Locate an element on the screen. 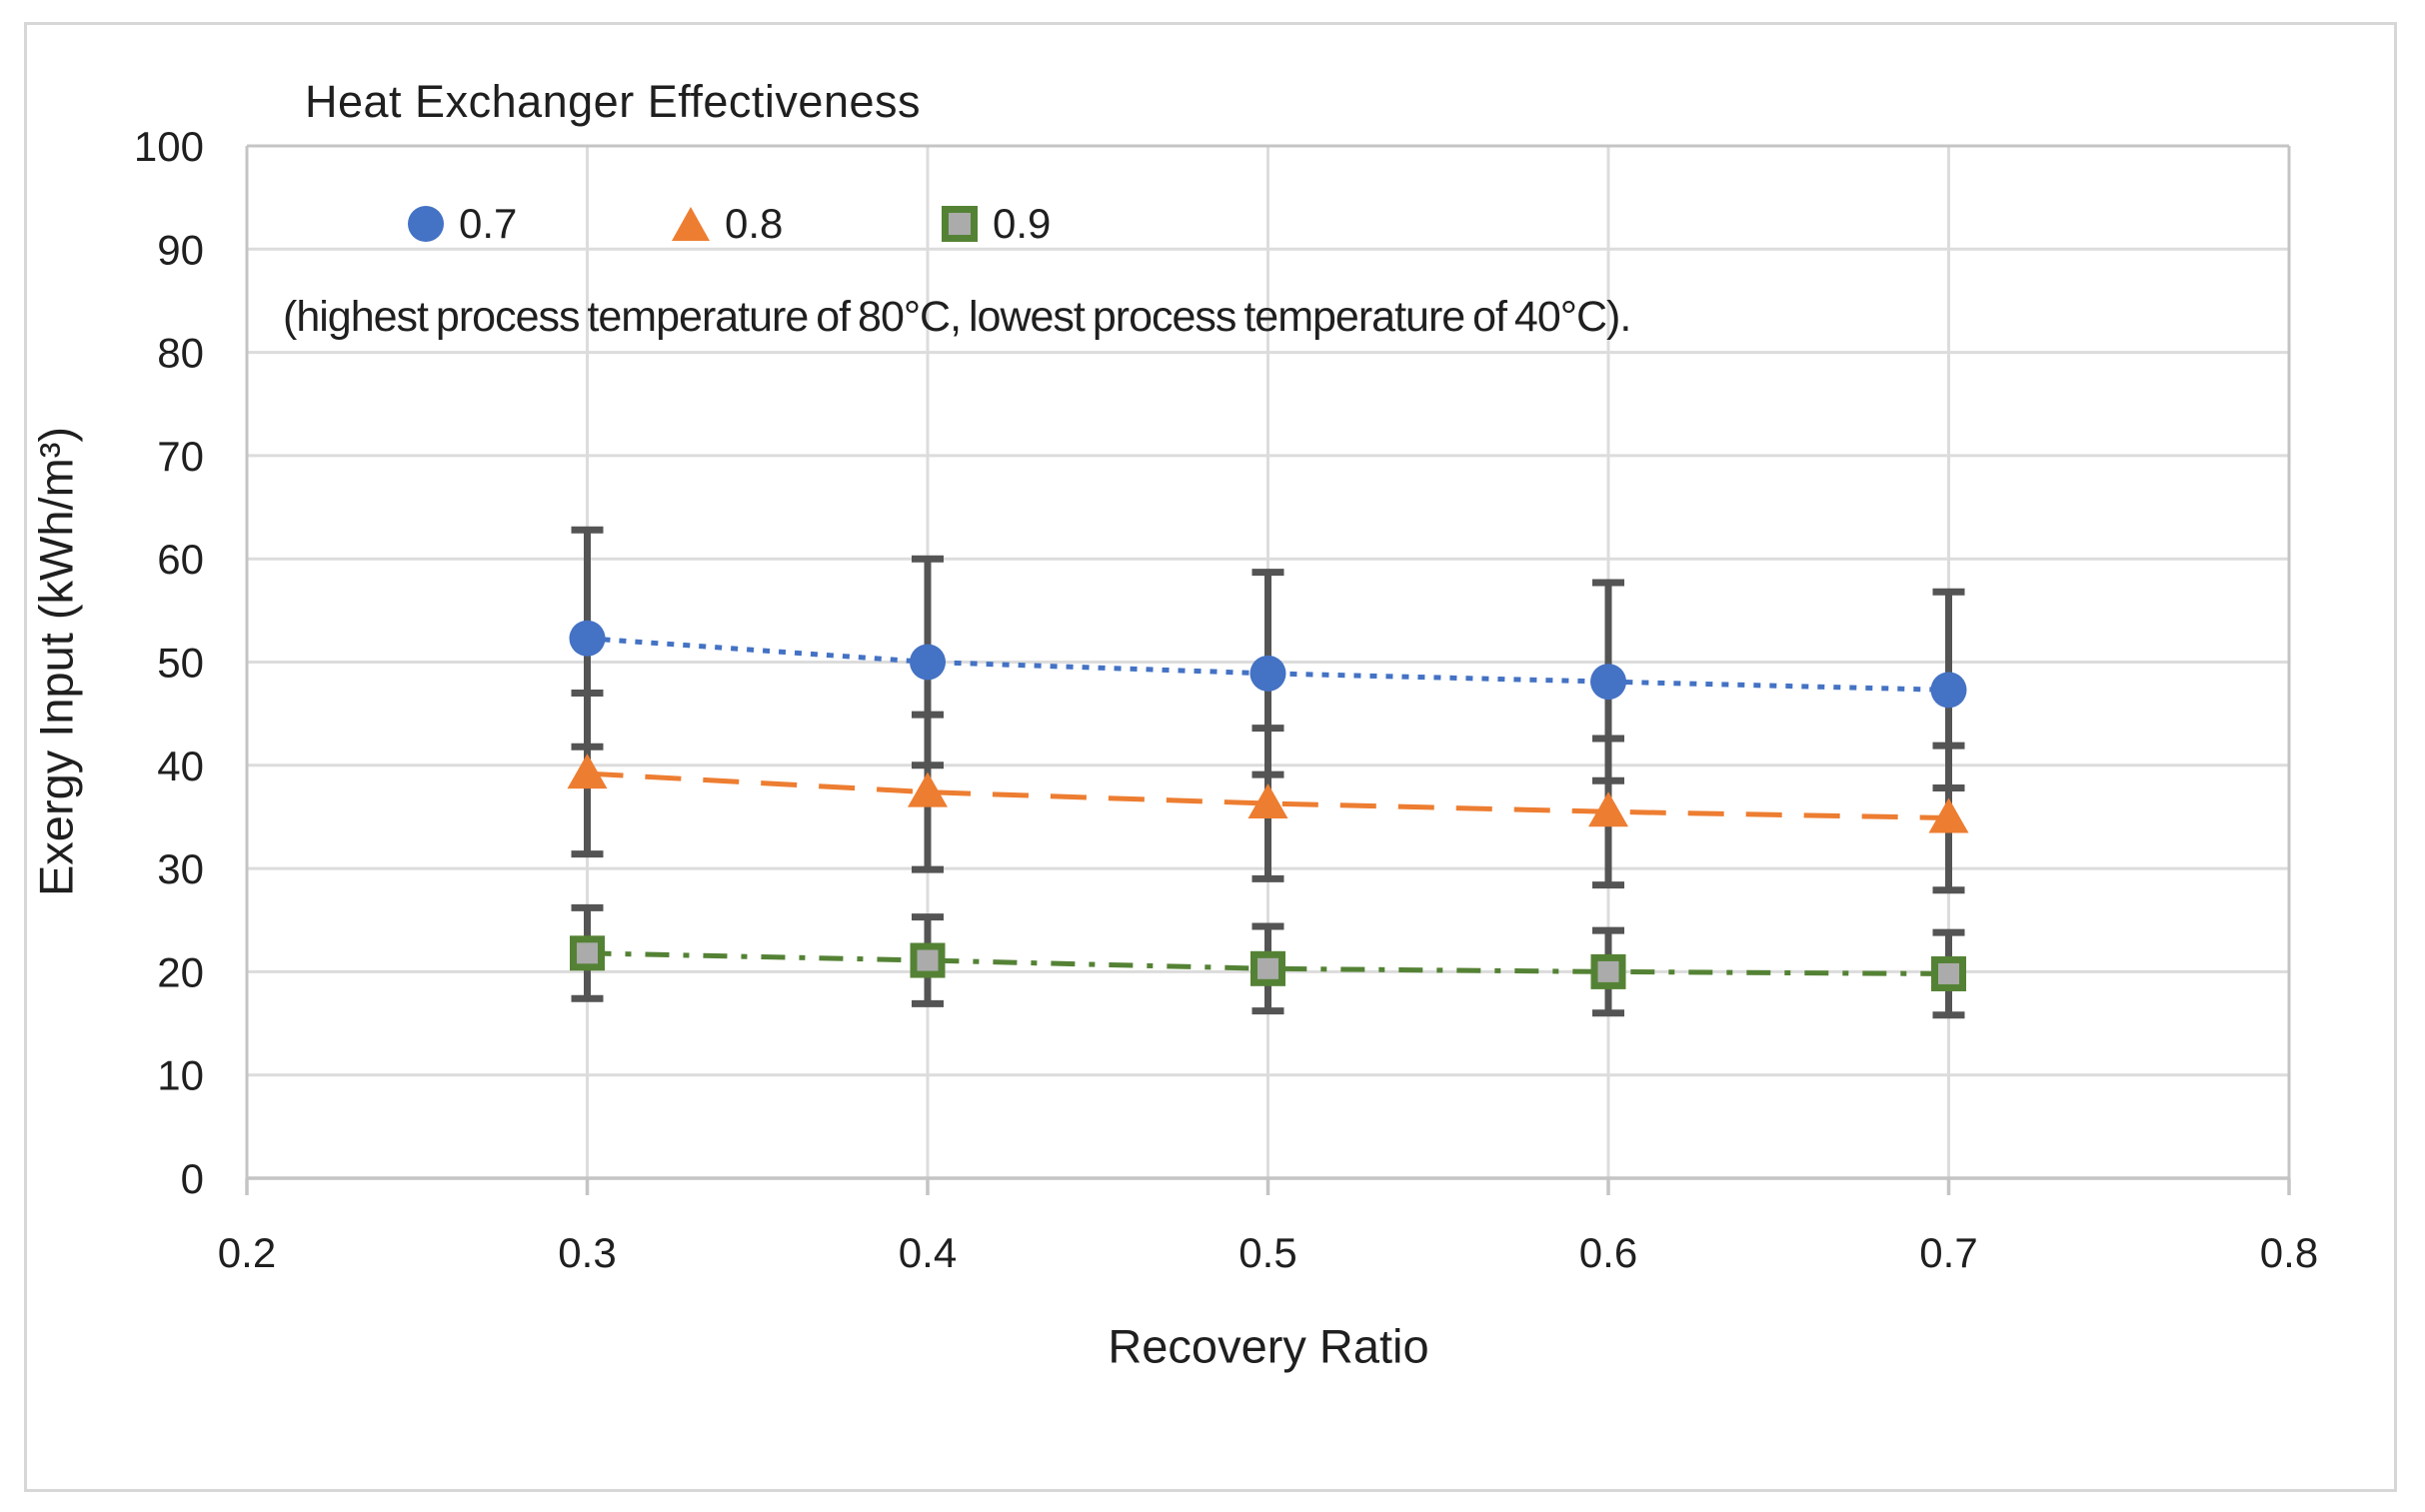 The width and height of the screenshot is (2425, 1512). y-tick-labels: 0 10 20 30 40 50 60 70 80 90 100 is located at coordinates (169, 662).